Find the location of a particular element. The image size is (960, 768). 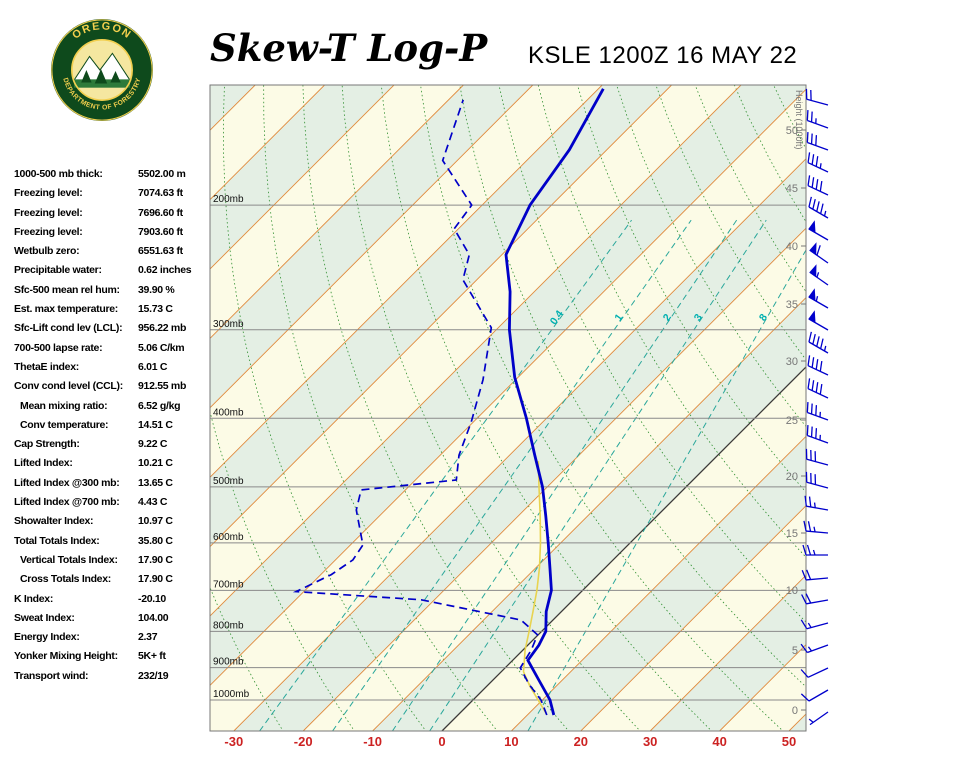

index-value: 13.65 C is located at coordinates (155, 482).